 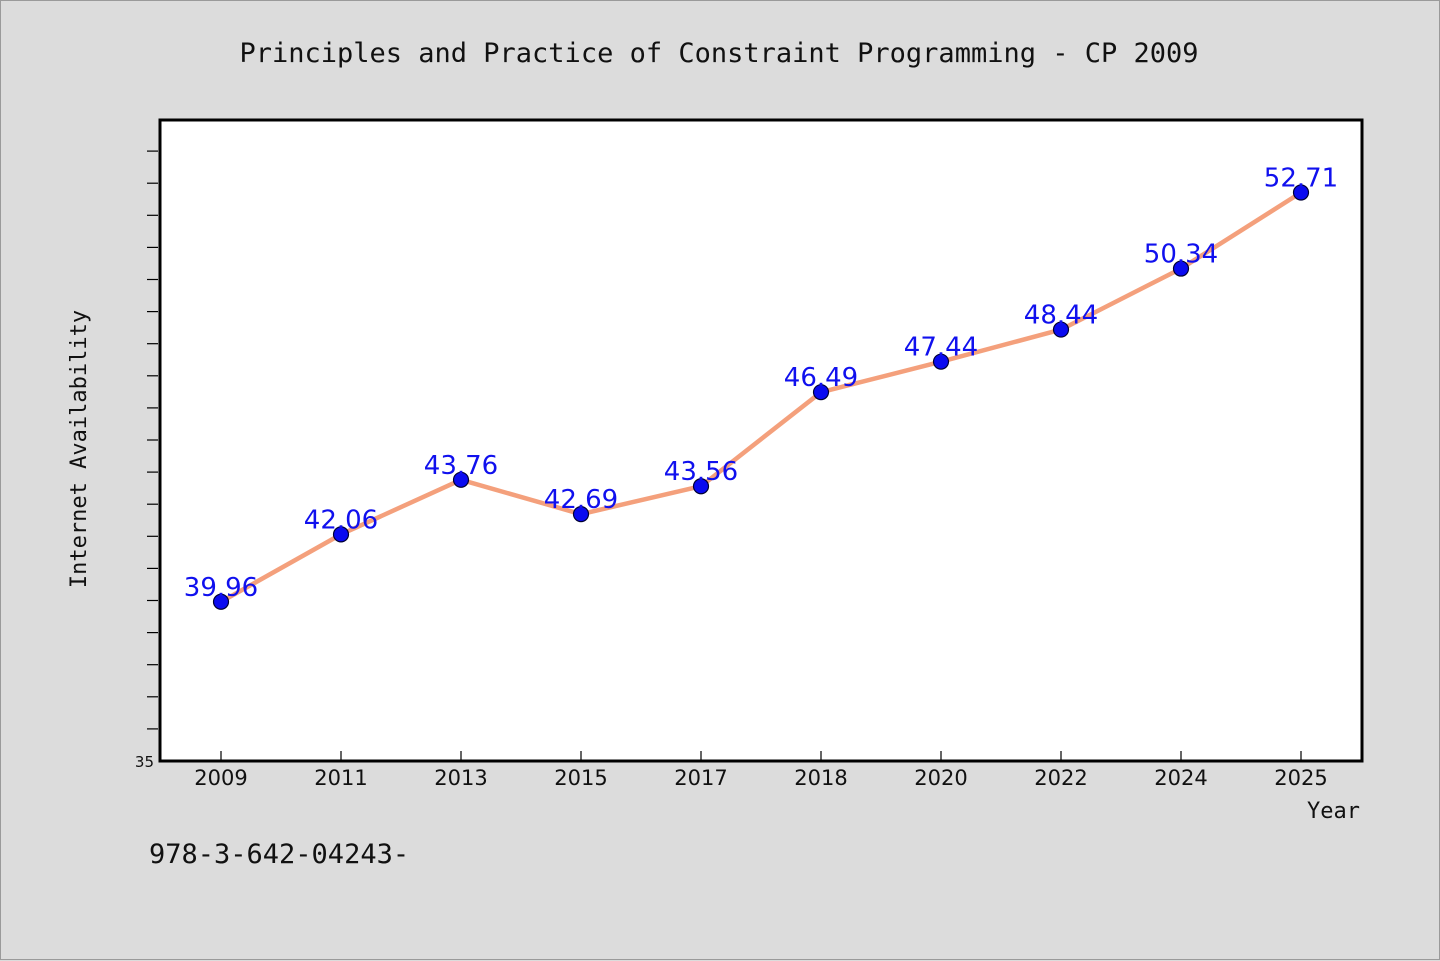 I want to click on x-axis-tick-labels: 2009 2011 2013 2015 2017 2018 2020 2022 2024 2025, so click(x=761, y=770).